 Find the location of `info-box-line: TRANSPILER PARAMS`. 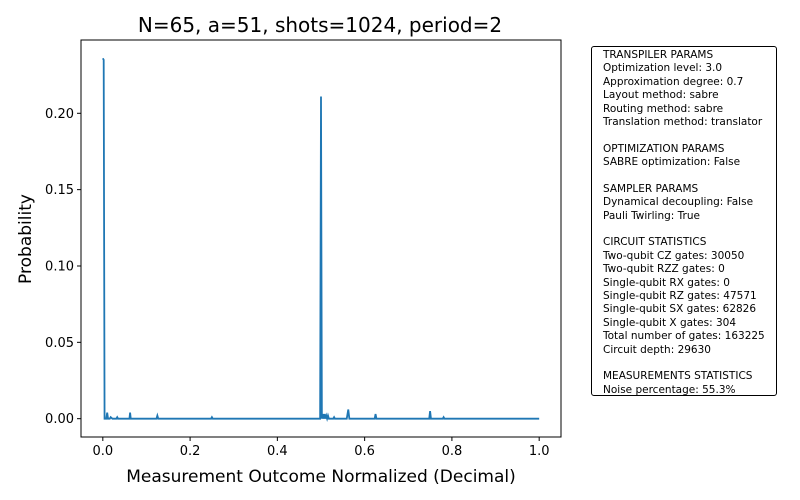

info-box-line: TRANSPILER PARAMS is located at coordinates (658, 55).